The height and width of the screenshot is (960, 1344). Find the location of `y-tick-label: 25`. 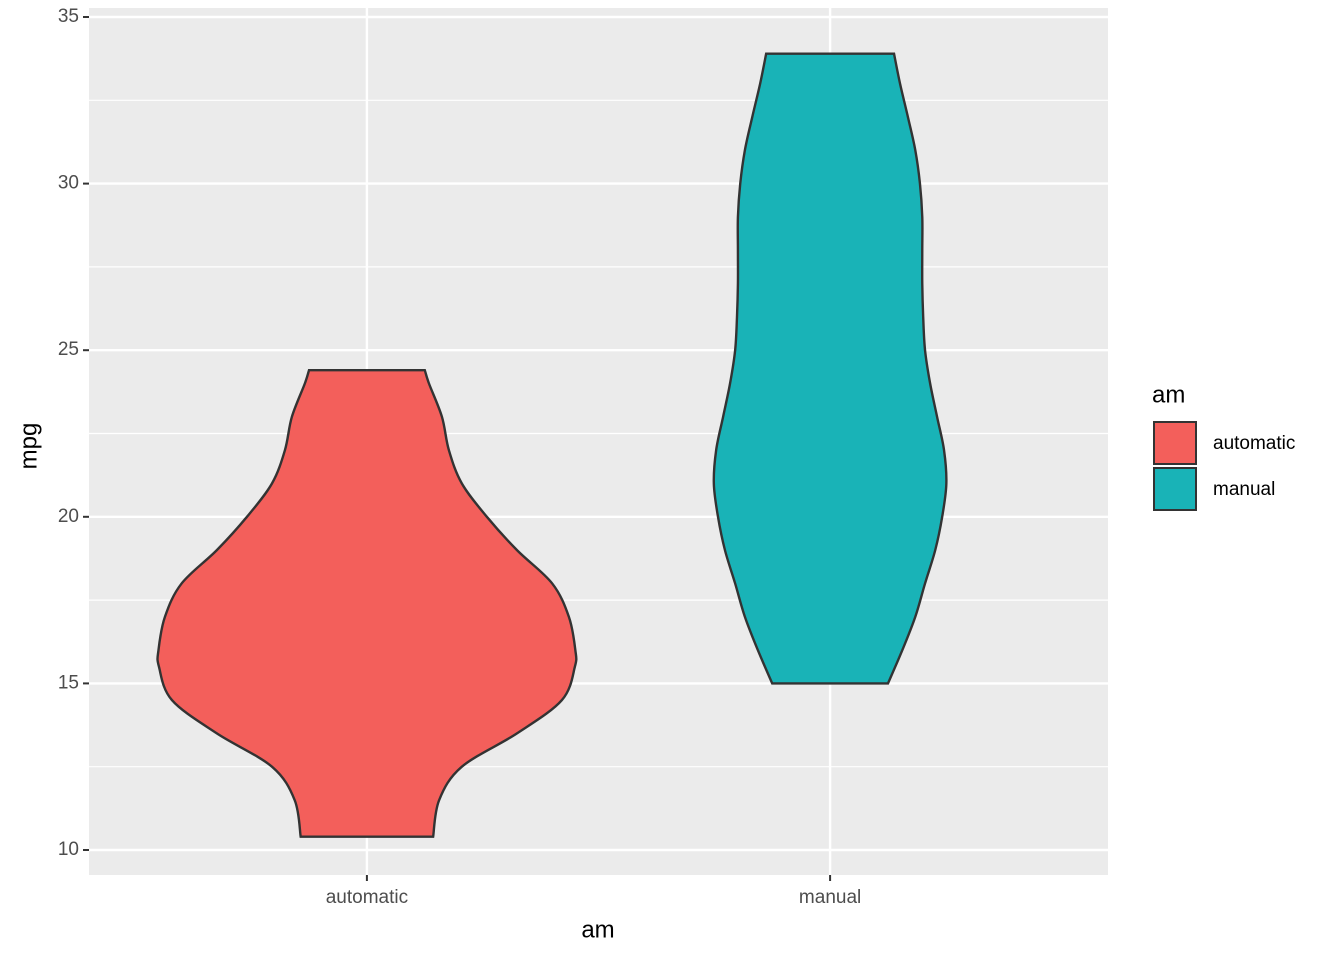

y-tick-label: 25 is located at coordinates (68, 349).